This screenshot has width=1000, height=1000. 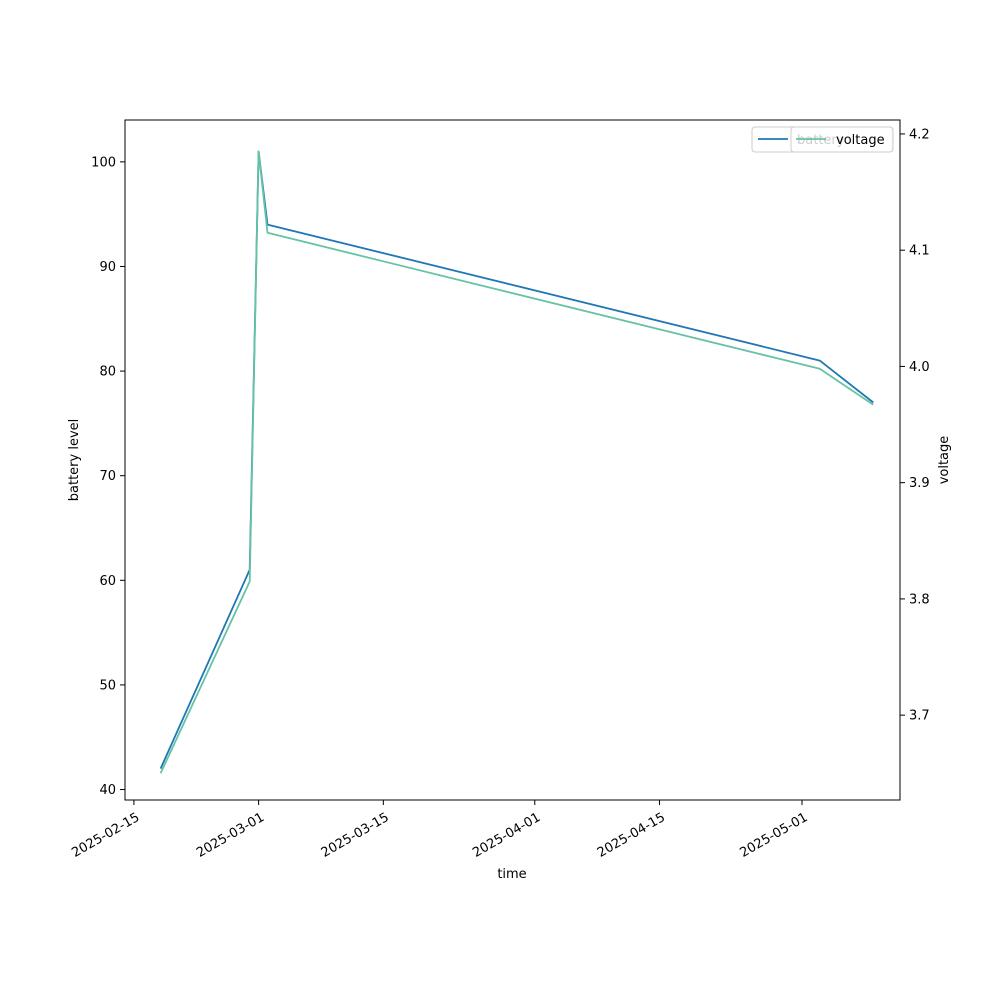 What do you see at coordinates (103, 162) in the screenshot?
I see `y-tick-label: 100` at bounding box center [103, 162].